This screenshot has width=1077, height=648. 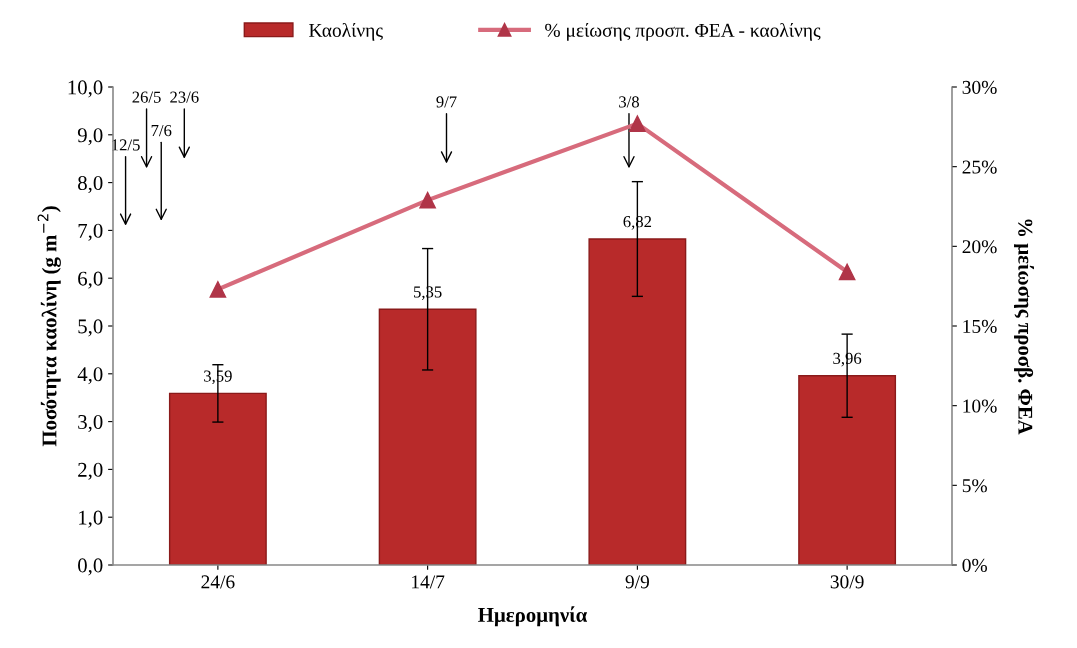 I want to click on y2-tick-label: 0%, so click(x=974, y=565).